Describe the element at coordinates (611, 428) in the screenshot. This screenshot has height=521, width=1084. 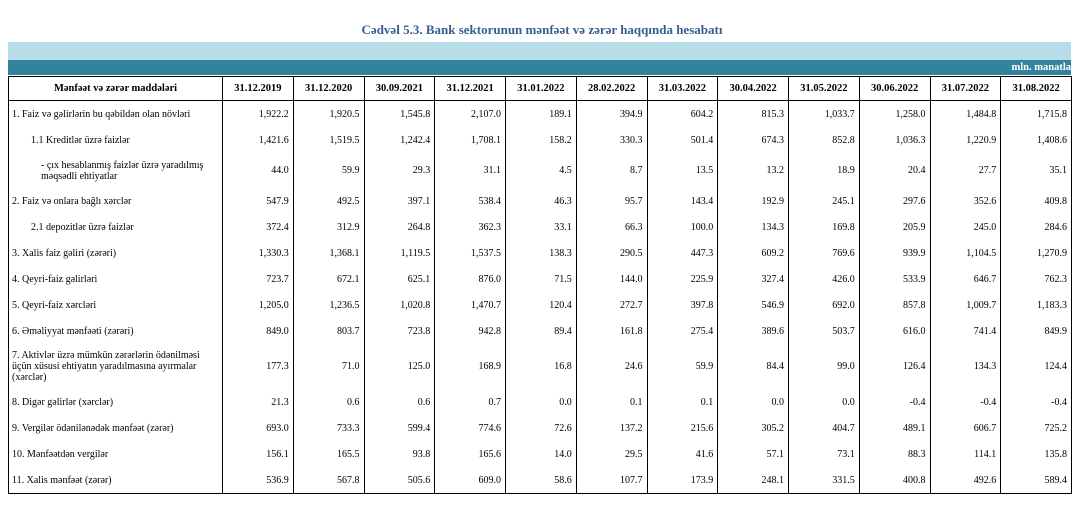
I see `cell-value: 137.2` at that location.